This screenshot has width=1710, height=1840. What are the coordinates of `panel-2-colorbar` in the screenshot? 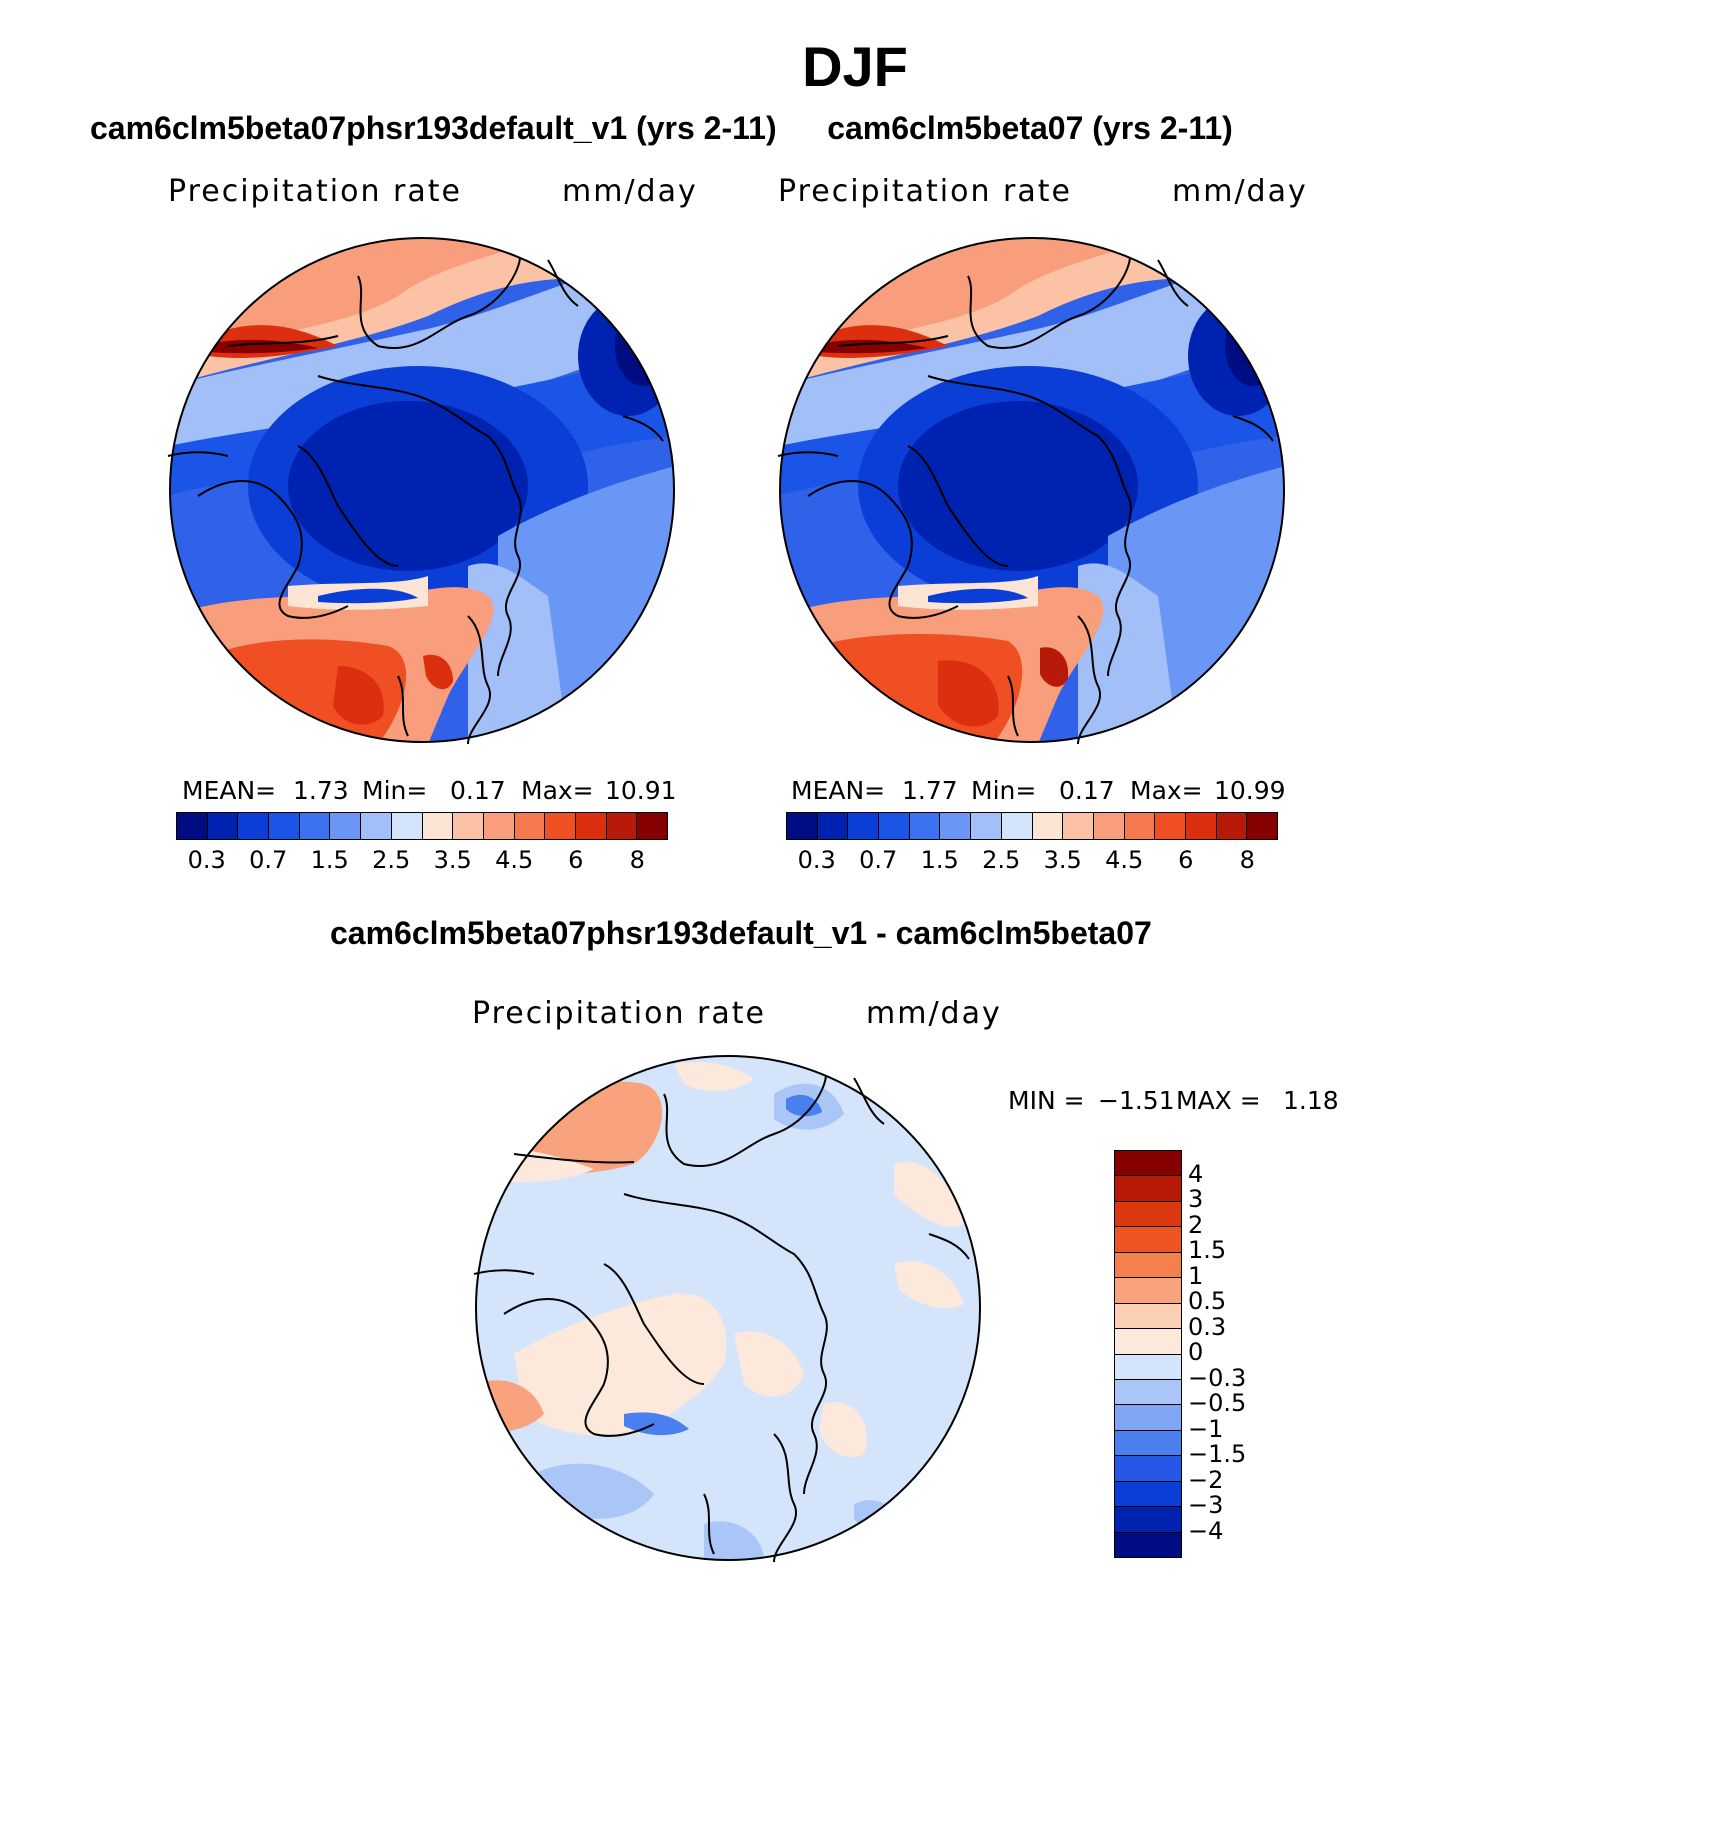 It's located at (1032, 826).